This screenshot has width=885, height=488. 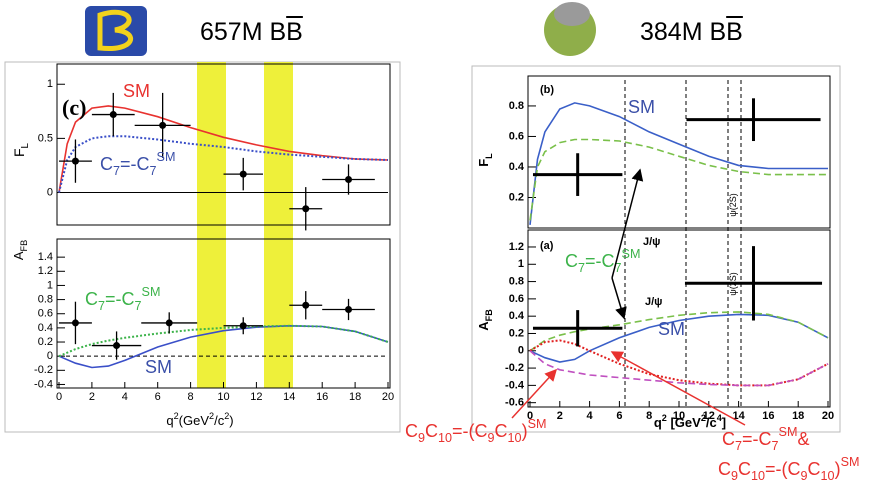 What do you see at coordinates (43, 384) in the screenshot?
I see `y-tick-label: -0.4` at bounding box center [43, 384].